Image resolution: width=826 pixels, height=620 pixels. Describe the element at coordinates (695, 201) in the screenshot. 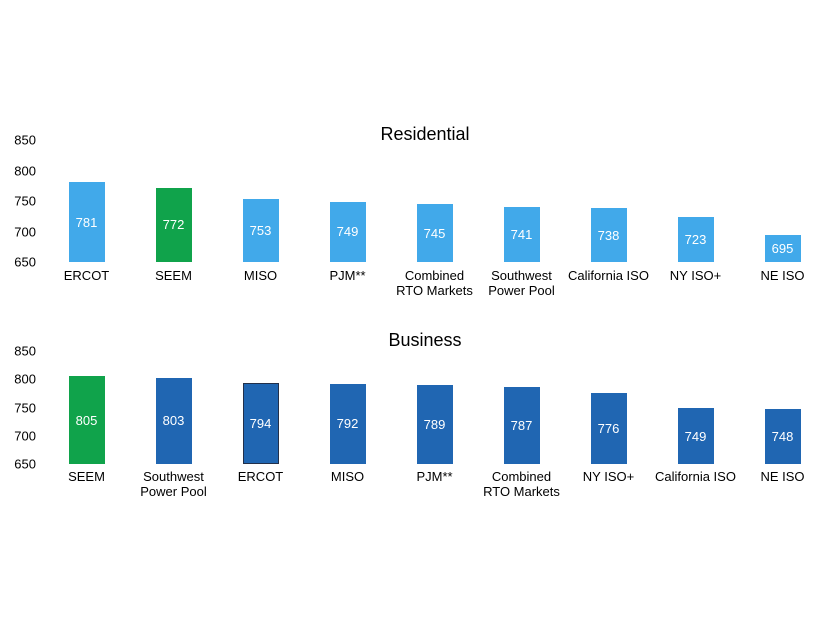

I see `bar-column: 723` at that location.